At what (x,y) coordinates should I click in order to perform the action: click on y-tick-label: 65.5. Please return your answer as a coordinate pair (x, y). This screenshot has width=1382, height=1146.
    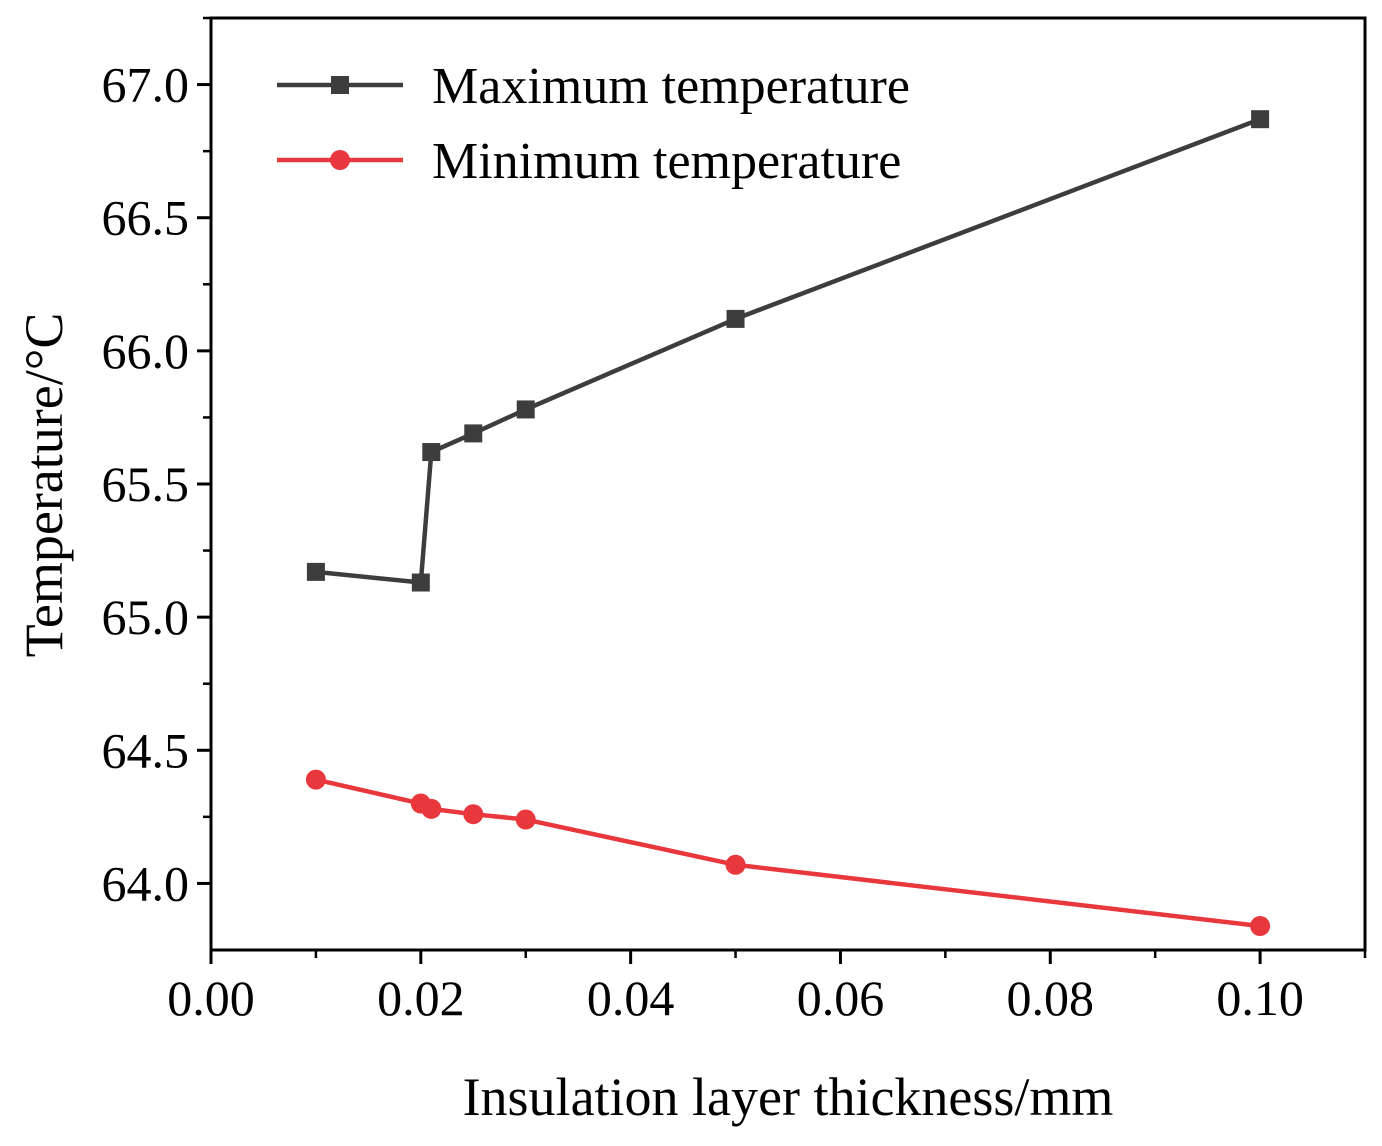
    Looking at the image, I should click on (146, 484).